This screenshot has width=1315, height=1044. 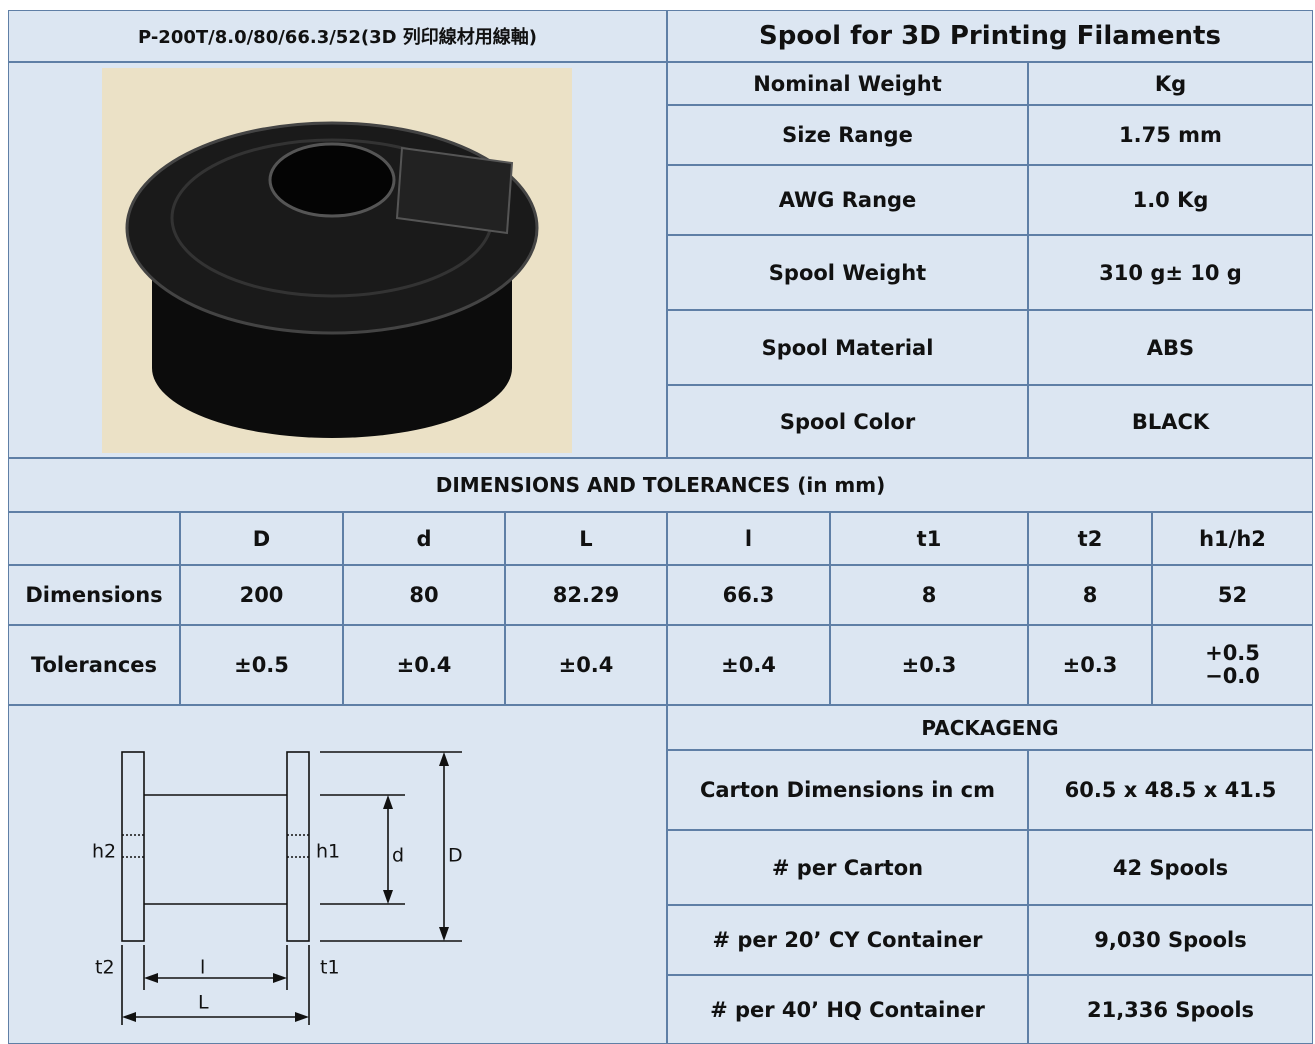 I want to click on column-header: d, so click(x=424, y=538).